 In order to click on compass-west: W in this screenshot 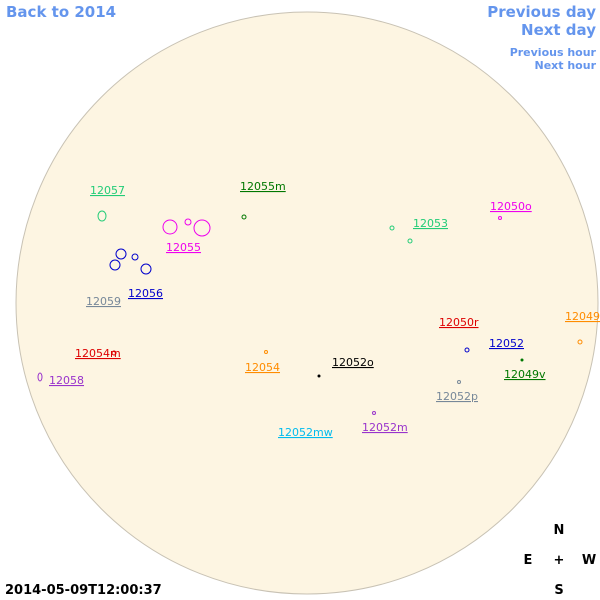, I will do `click(589, 560)`.